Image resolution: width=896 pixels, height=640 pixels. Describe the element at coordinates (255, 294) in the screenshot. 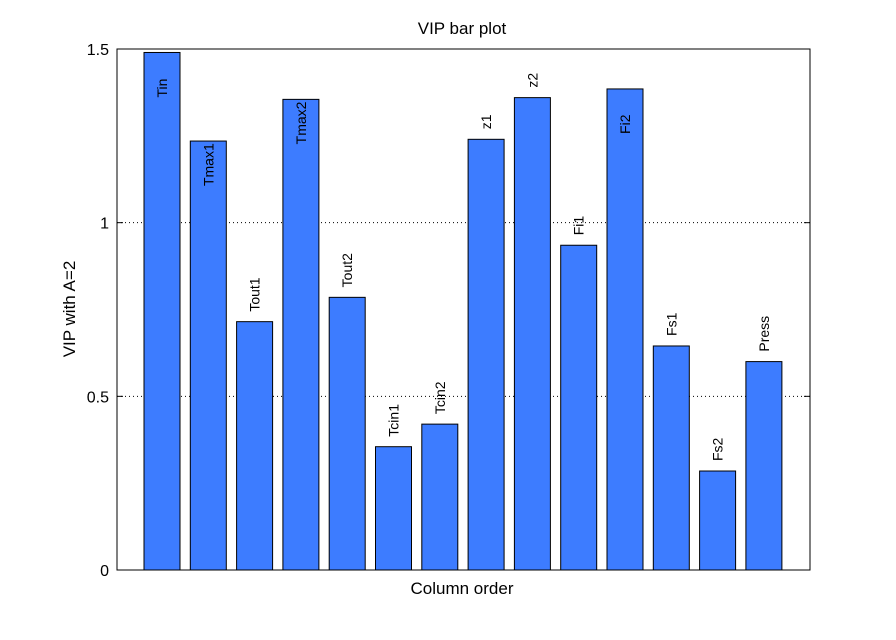

I see `bar-label-tout1: Tout1` at that location.